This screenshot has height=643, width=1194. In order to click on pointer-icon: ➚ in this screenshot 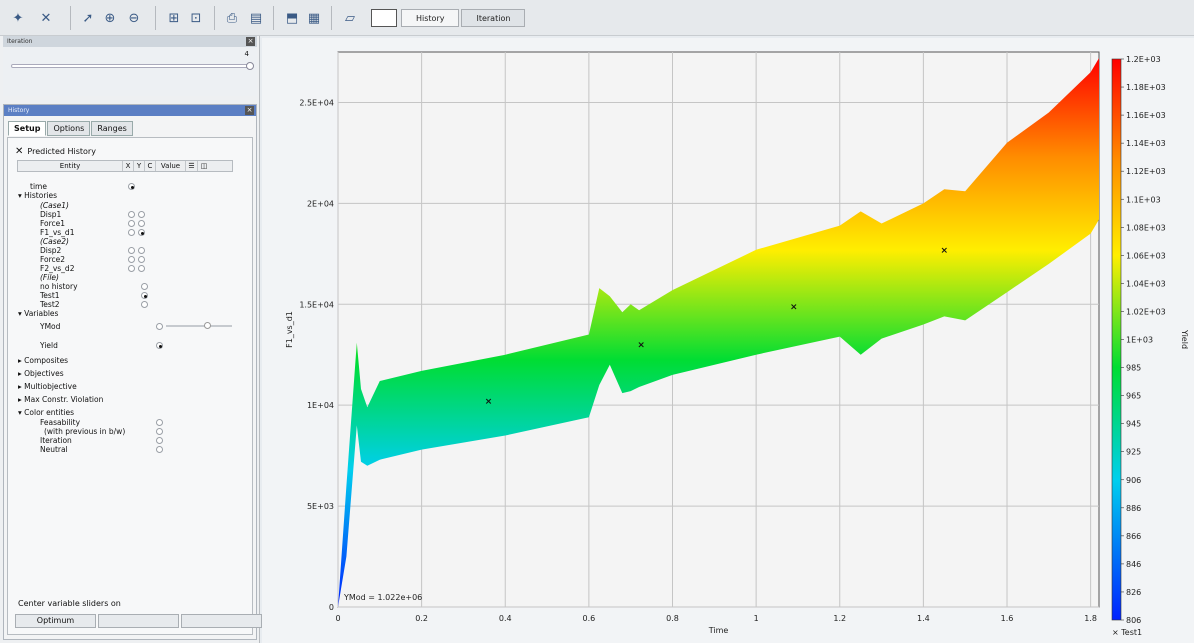, I will do `click(88, 18)`.